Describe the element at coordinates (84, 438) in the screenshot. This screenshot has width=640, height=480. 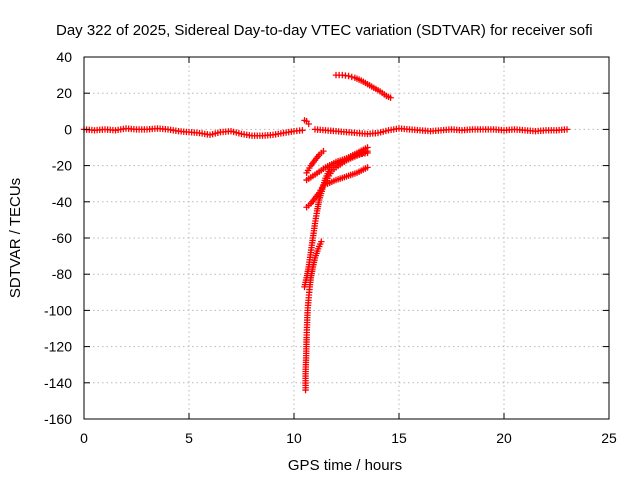
I see `x-tick-label: 0` at that location.